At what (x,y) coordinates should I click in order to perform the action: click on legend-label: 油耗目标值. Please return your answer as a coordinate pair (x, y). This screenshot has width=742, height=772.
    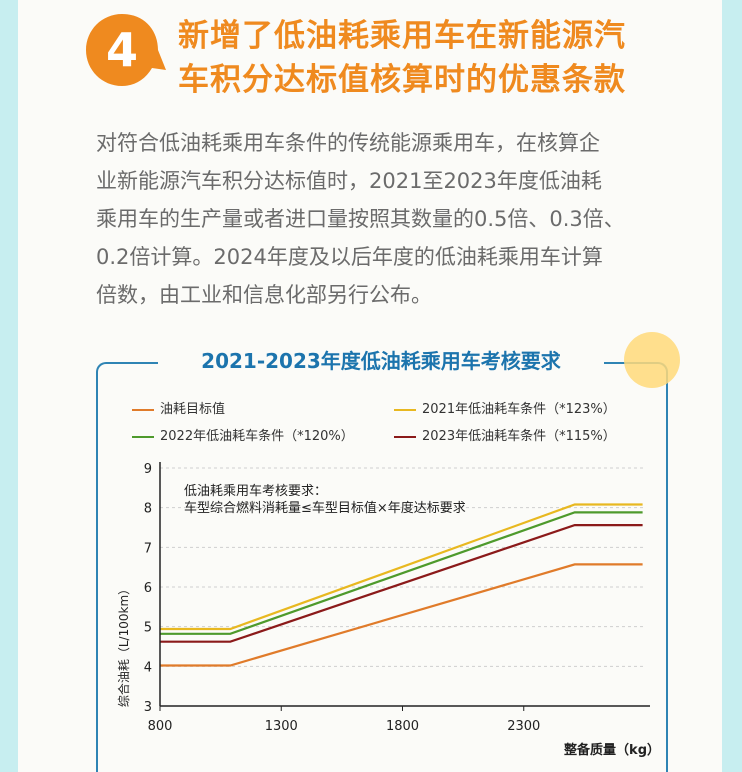
    Looking at the image, I should click on (193, 409).